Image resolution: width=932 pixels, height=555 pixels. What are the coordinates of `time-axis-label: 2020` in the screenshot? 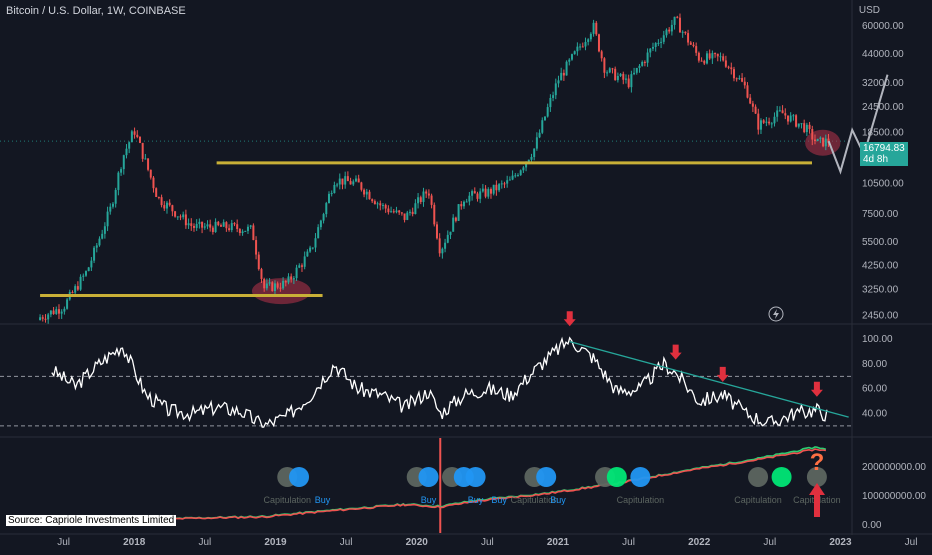 It's located at (417, 542).